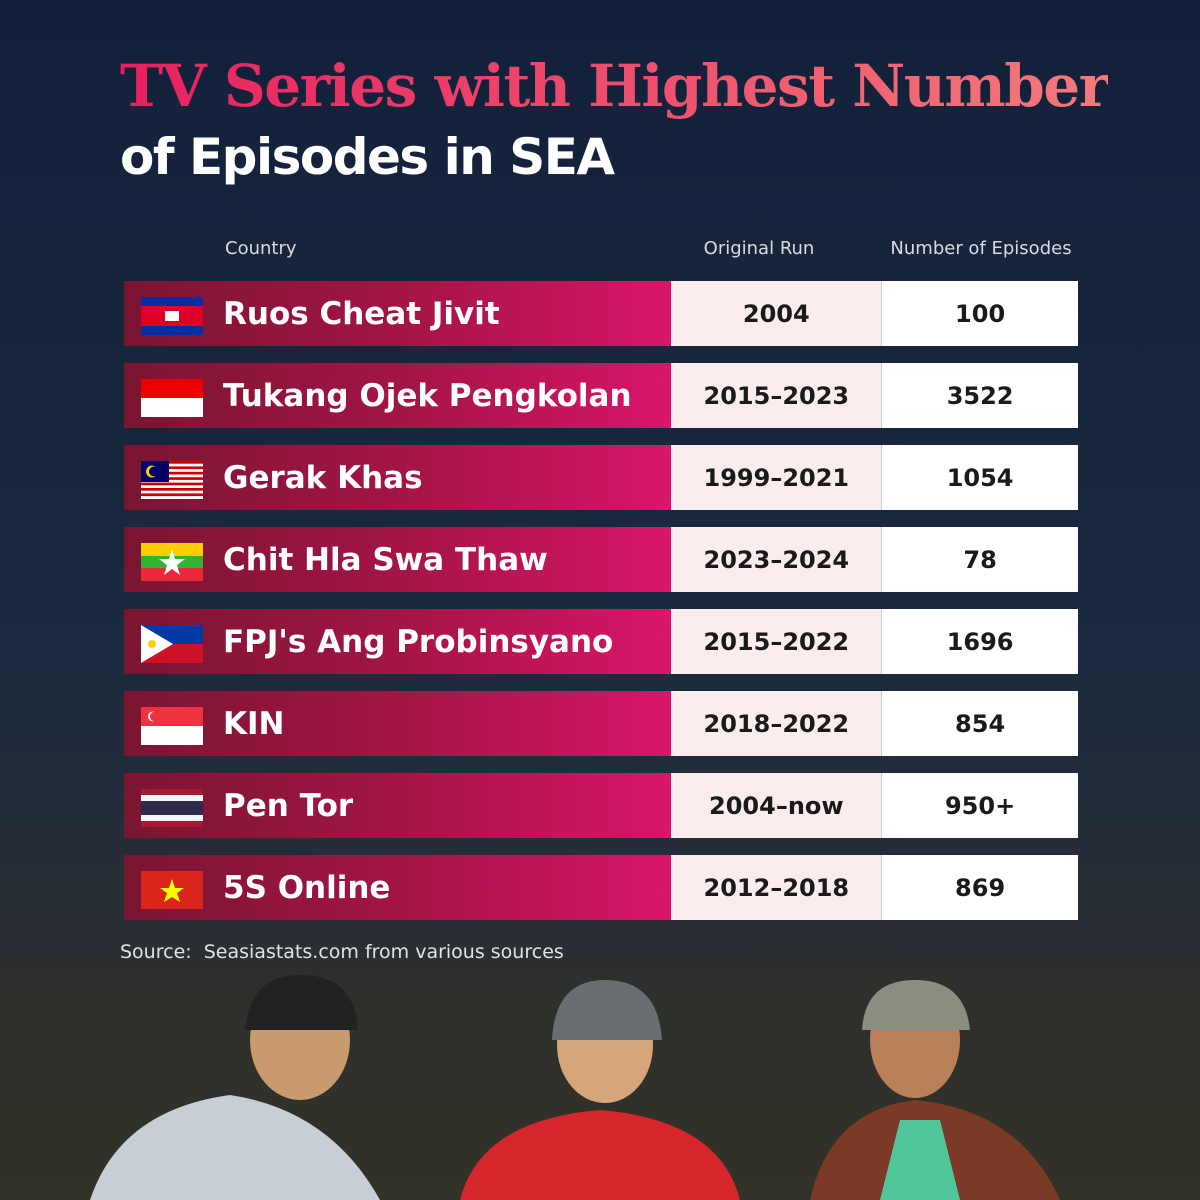 This screenshot has width=1200, height=1200. I want to click on name-cell: Pen Tor, so click(398, 805).